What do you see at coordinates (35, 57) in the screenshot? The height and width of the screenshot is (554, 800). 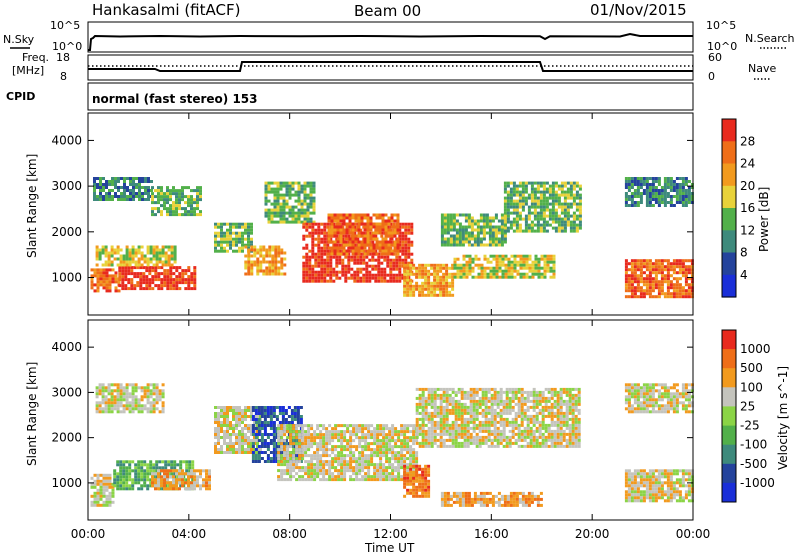 I see `freq-label: Freq.` at bounding box center [35, 57].